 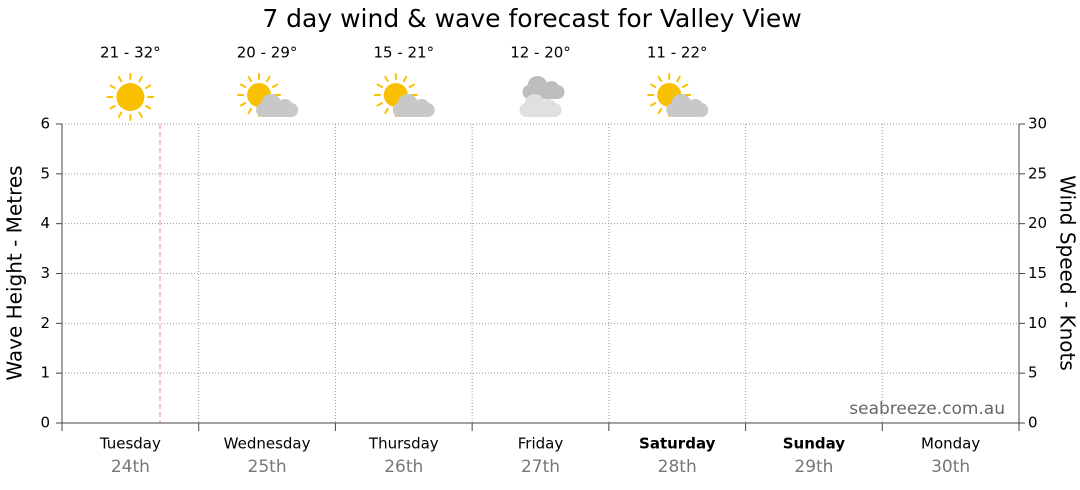 What do you see at coordinates (267, 467) in the screenshot?
I see `date-label: 25th` at bounding box center [267, 467].